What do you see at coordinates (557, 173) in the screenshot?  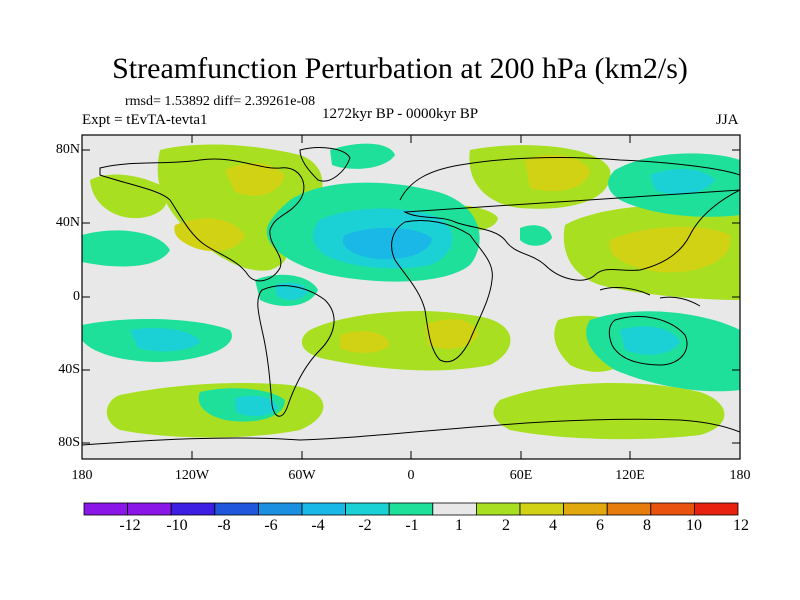 I see `contour-pos2-europe` at bounding box center [557, 173].